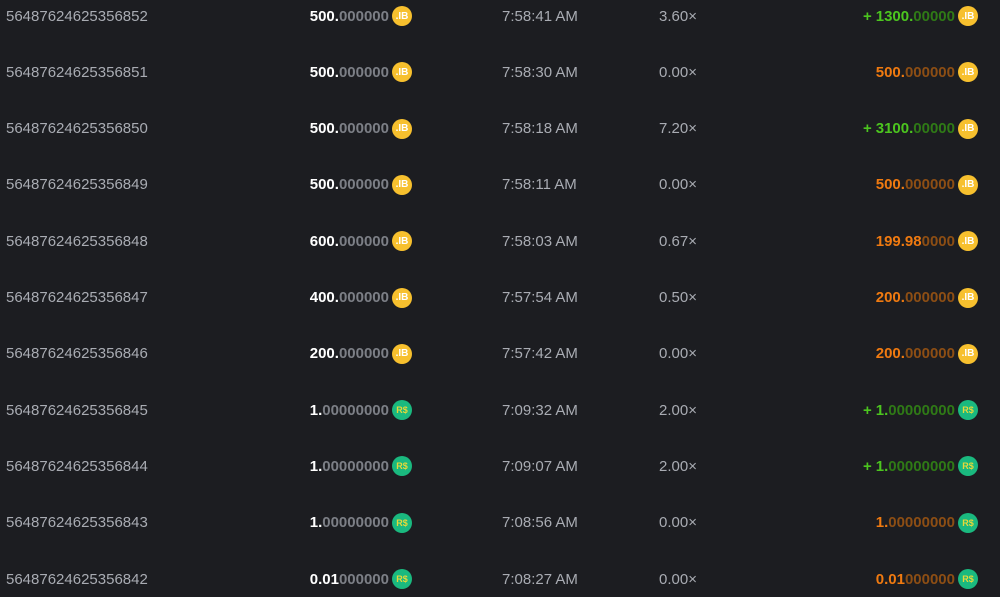  What do you see at coordinates (894, 16) in the screenshot?
I see `payout-main: 1300.` at bounding box center [894, 16].